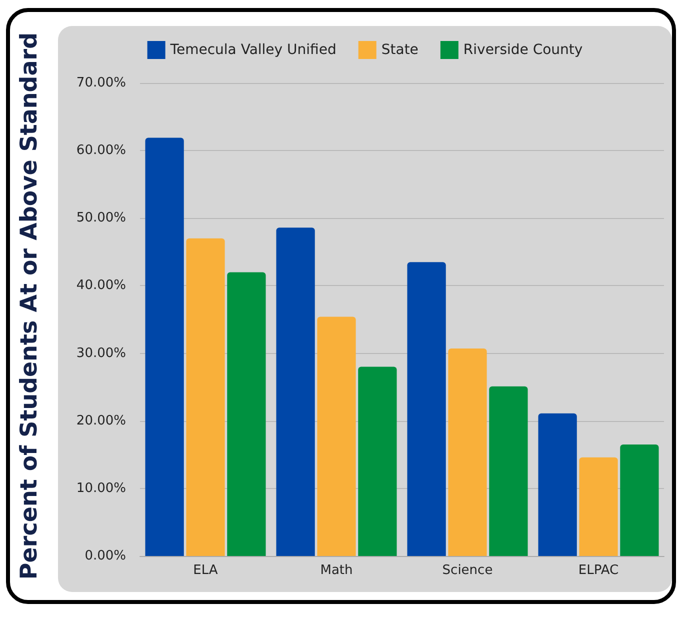  Describe the element at coordinates (336, 570) in the screenshot. I see `x-tick-label: Math` at that location.